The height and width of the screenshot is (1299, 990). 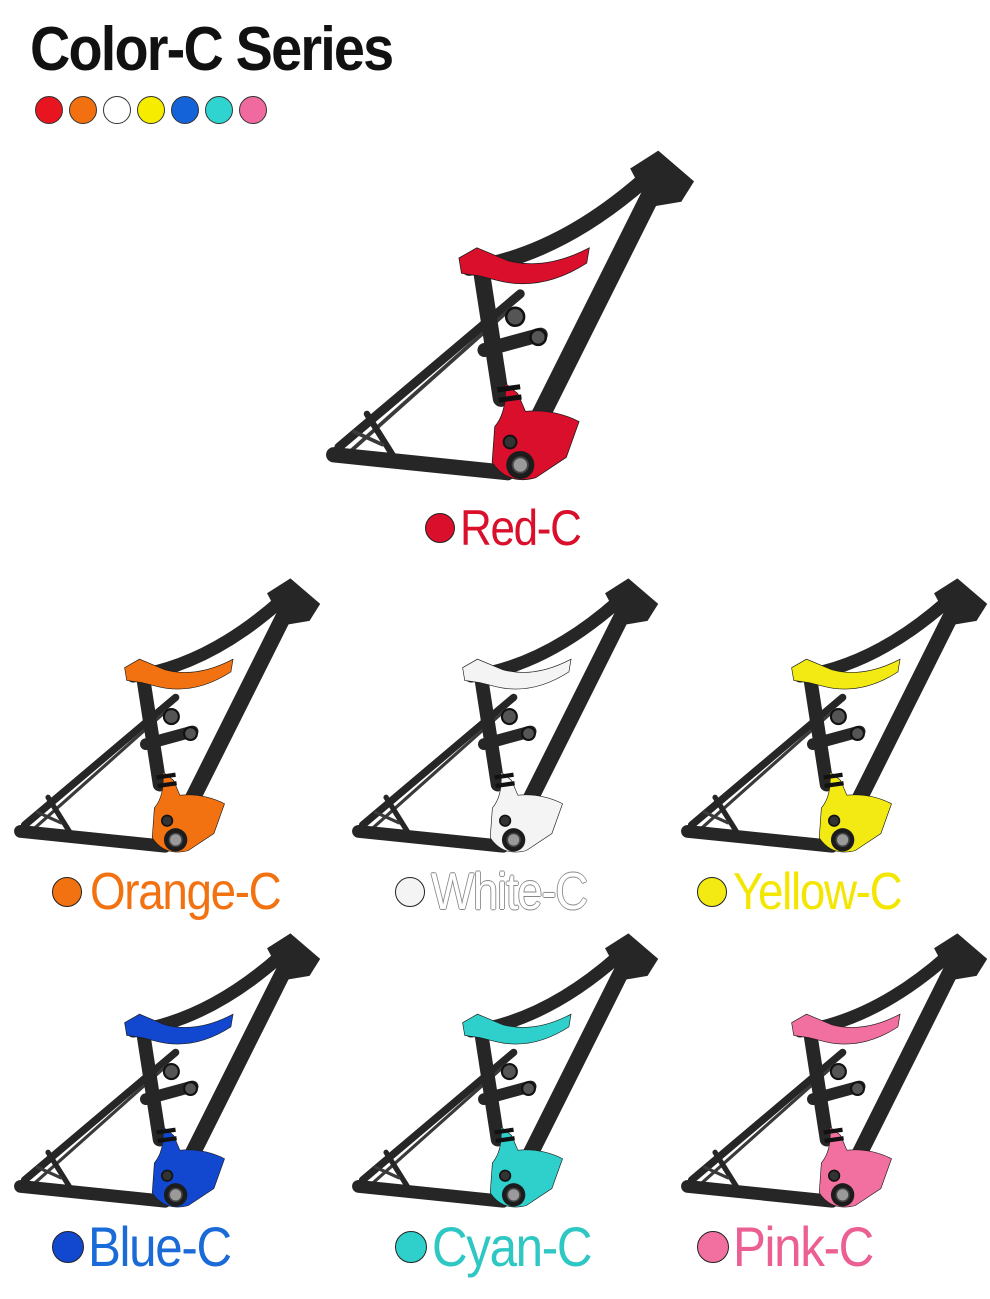 What do you see at coordinates (411, 1246) in the screenshot?
I see `variant-dot-cyan` at bounding box center [411, 1246].